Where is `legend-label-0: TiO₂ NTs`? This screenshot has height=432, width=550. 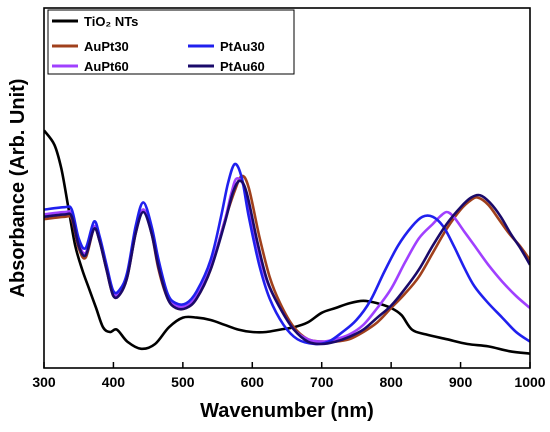
legend-label-0: TiO₂ NTs is located at coordinates (111, 21).